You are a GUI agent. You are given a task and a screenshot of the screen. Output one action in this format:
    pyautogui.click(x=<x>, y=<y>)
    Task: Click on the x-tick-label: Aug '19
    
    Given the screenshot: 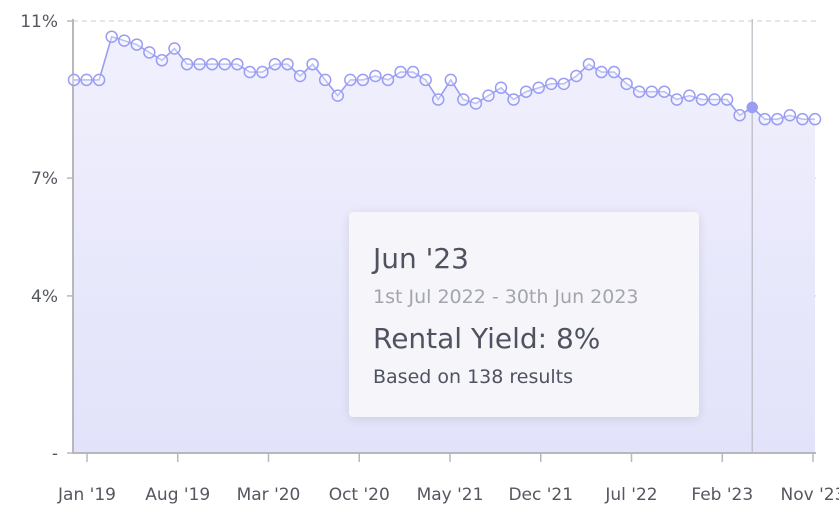 What is the action you would take?
    pyautogui.click(x=177, y=495)
    